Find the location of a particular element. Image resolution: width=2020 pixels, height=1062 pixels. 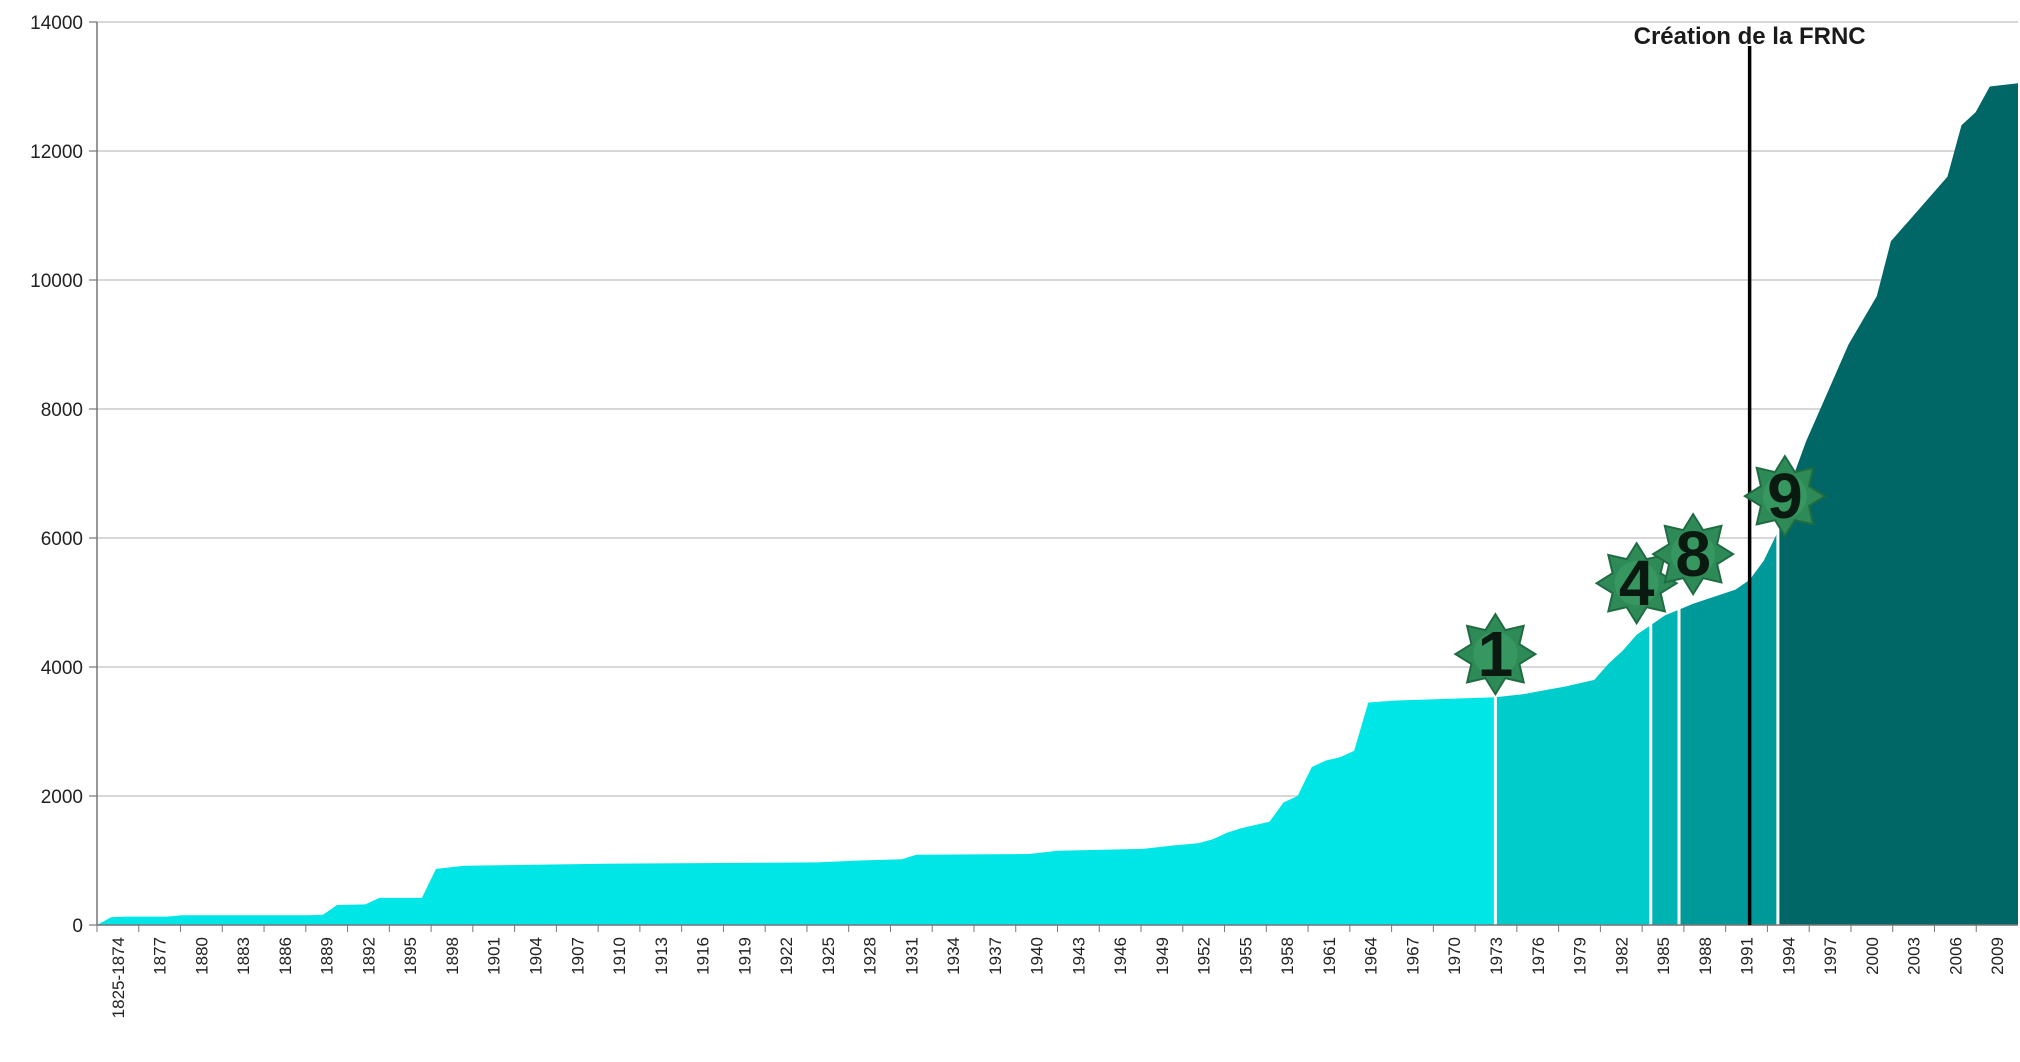

x-tick-label: 1979 is located at coordinates (1580, 956).